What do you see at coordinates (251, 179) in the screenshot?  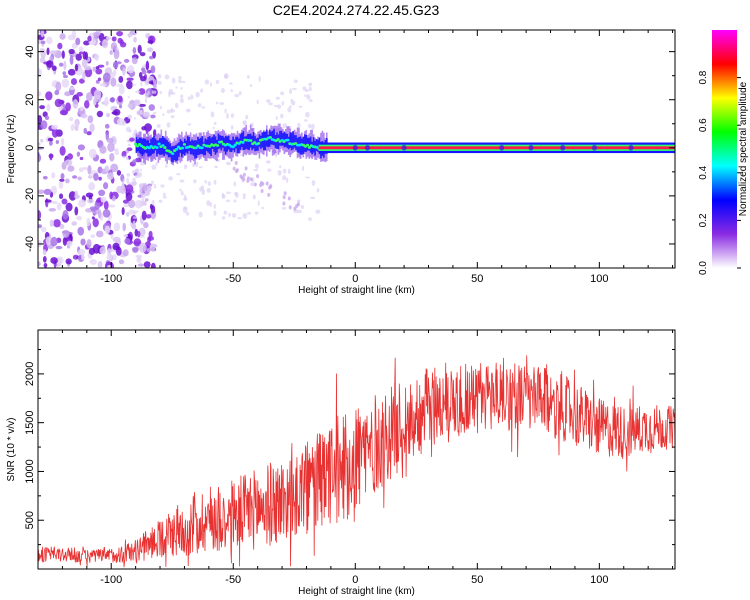 I see `streak-blob` at bounding box center [251, 179].